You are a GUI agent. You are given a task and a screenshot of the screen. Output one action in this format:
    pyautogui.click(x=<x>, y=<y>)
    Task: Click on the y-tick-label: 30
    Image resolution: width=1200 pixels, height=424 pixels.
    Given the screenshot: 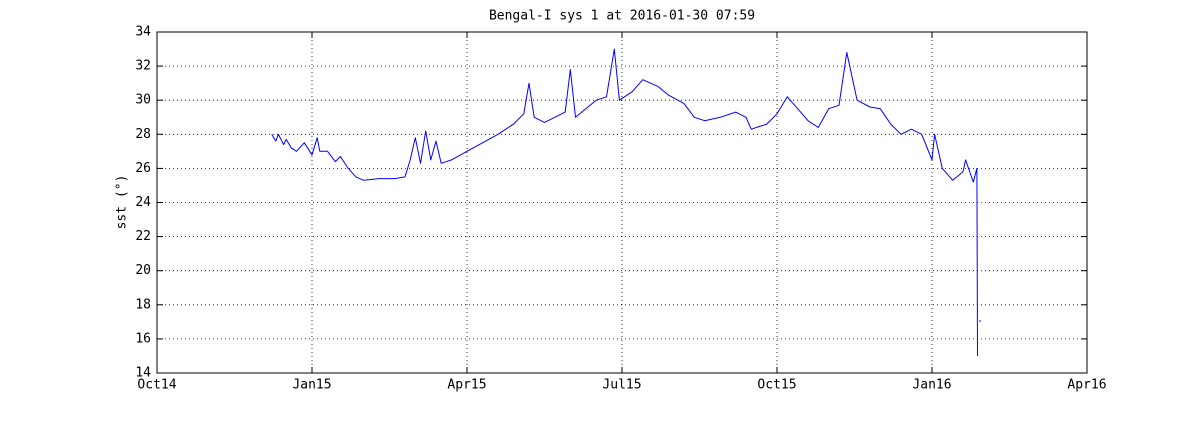 What is the action you would take?
    pyautogui.click(x=143, y=100)
    